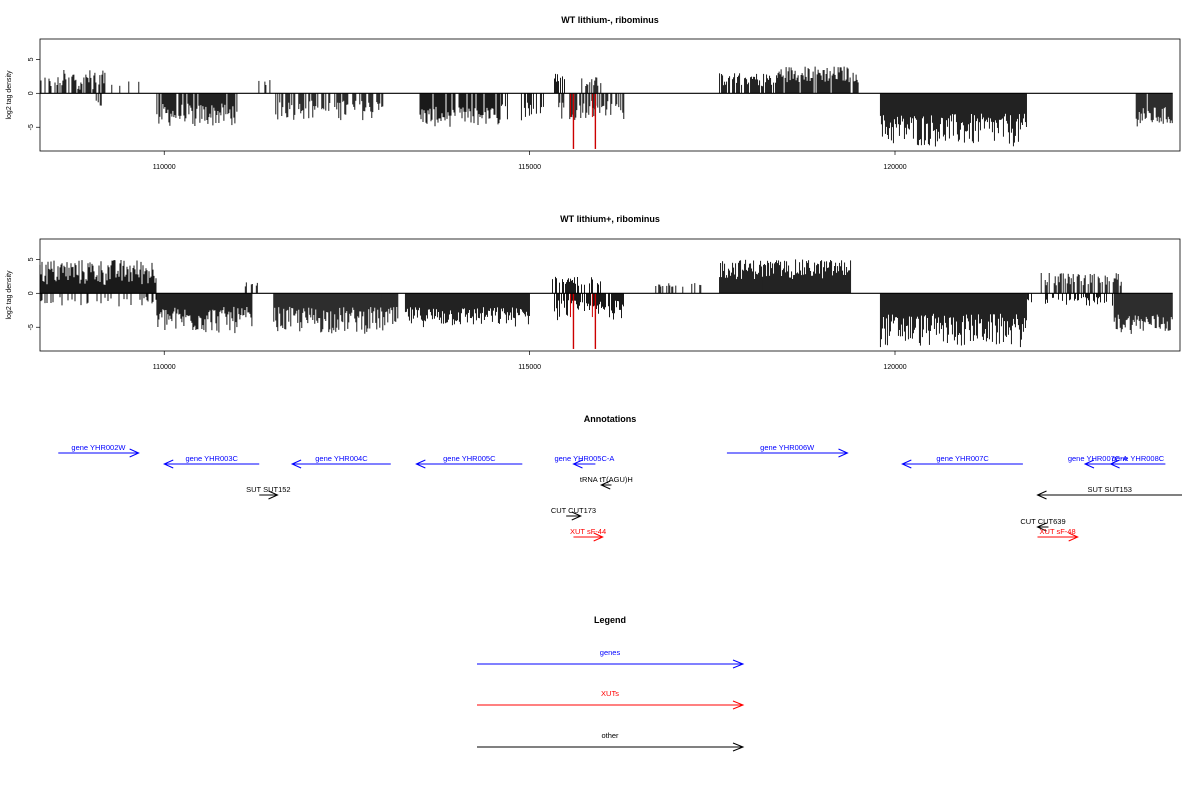 The width and height of the screenshot is (1200, 800). What do you see at coordinates (610, 20) in the screenshot?
I see `panel-title: WT lithium-, ribominus` at bounding box center [610, 20].